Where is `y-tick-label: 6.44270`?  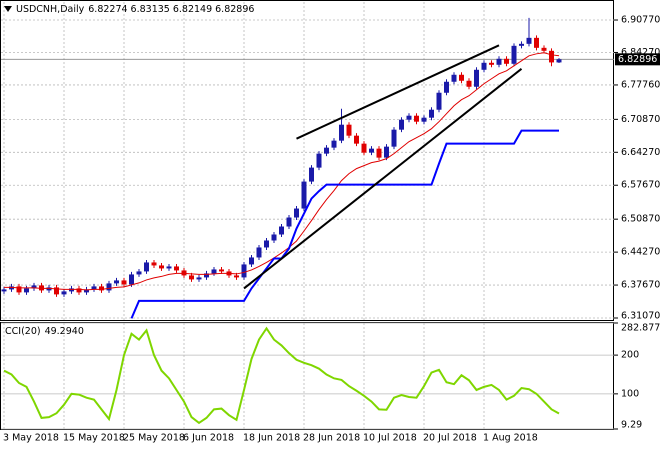 y-tick-label: 6.44270 is located at coordinates (640, 252).